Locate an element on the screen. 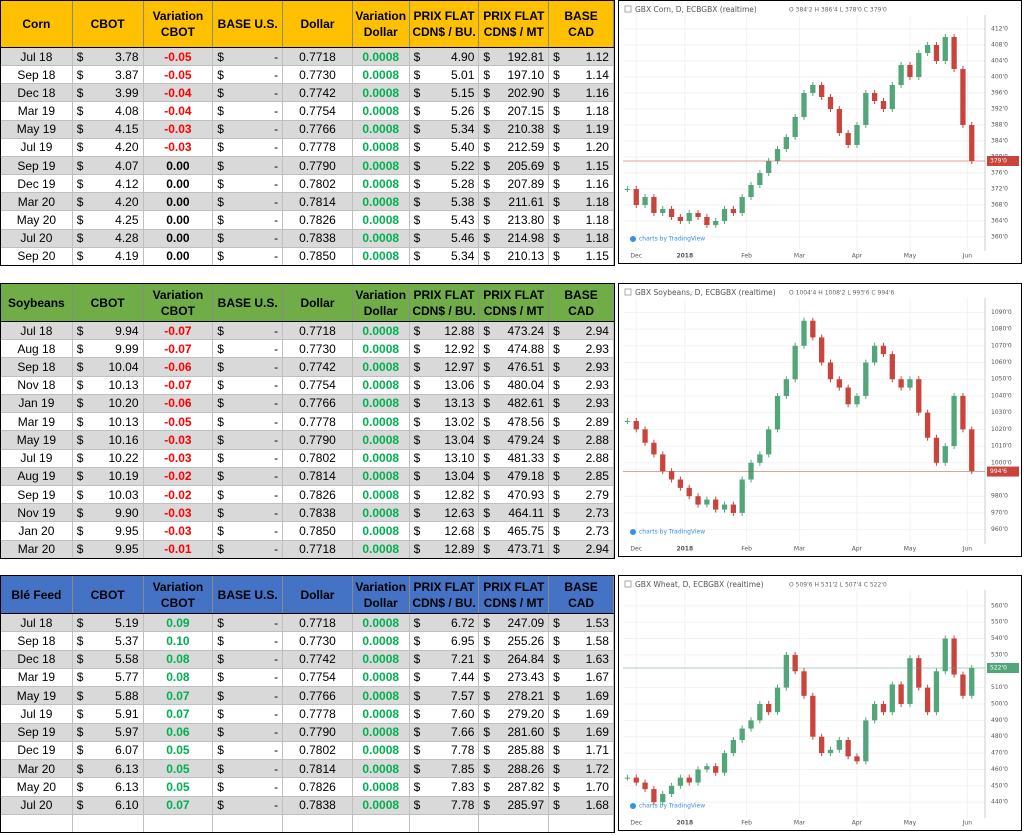 The width and height of the screenshot is (1024, 835). money-cell: $1.70 is located at coordinates (581, 787).